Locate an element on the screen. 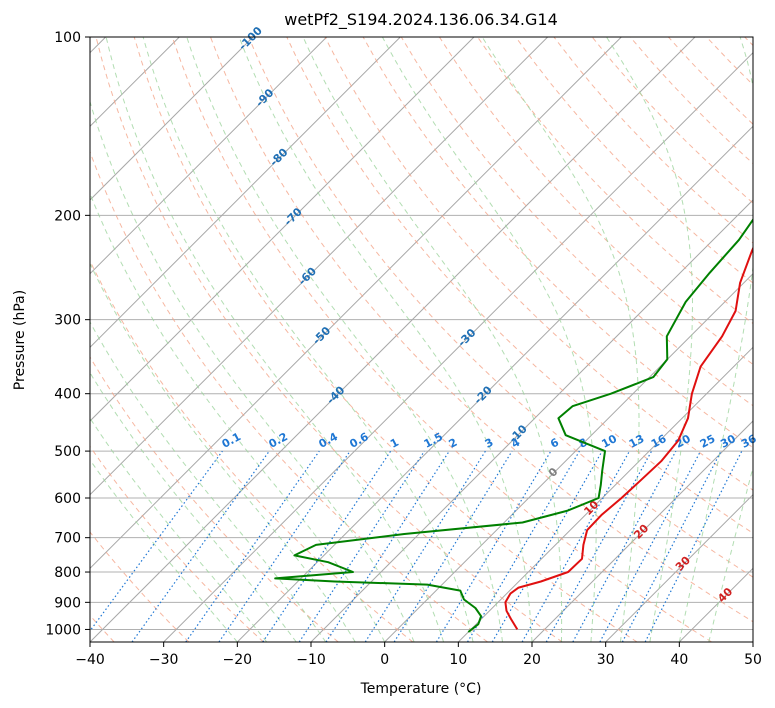  y-tick-label: 700 is located at coordinates (67, 539).